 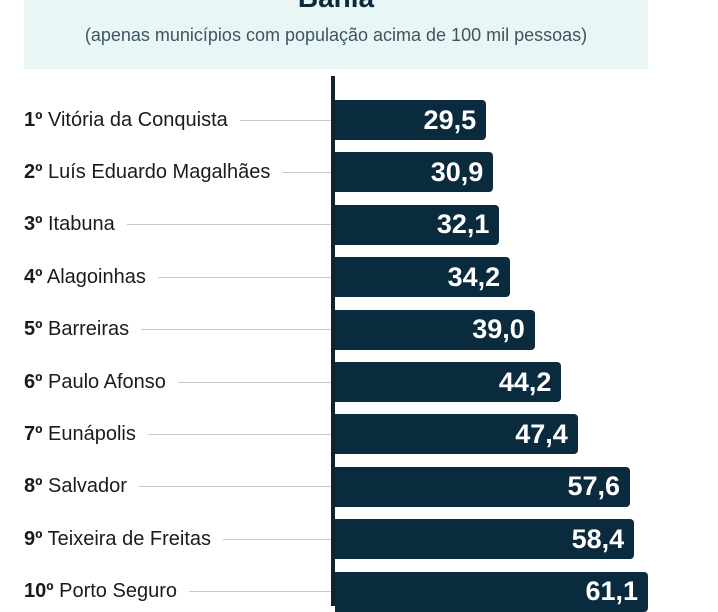 I want to click on city-name: Luís Eduardo Magalhães, so click(x=159, y=171).